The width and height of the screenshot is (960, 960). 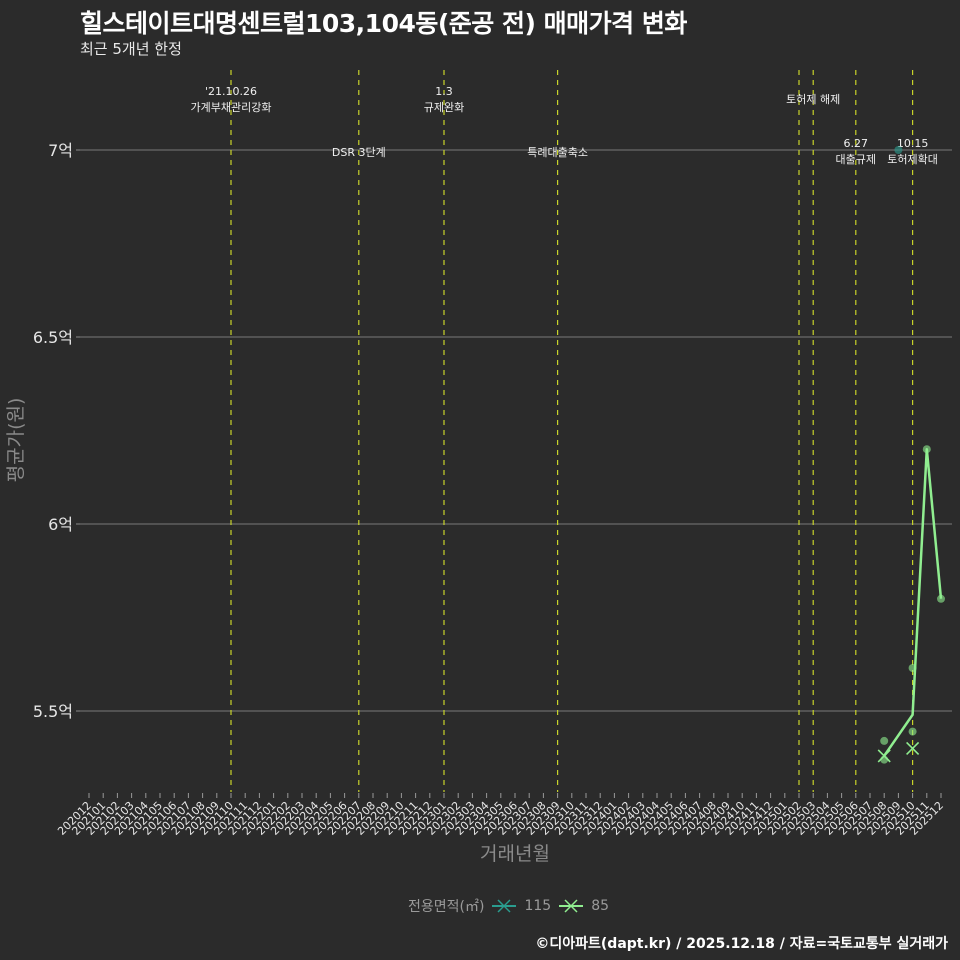 I want to click on legend-label-85: 85, so click(x=600, y=906).